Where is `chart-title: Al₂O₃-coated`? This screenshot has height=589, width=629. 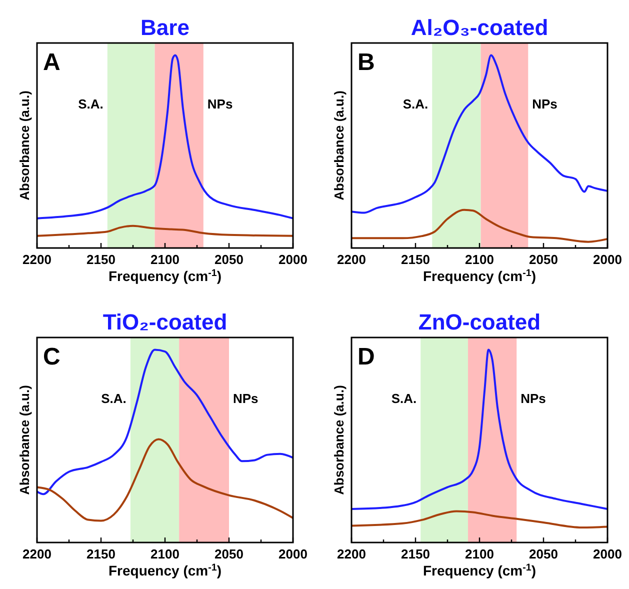 chart-title: Al₂O₃-coated is located at coordinates (479, 27).